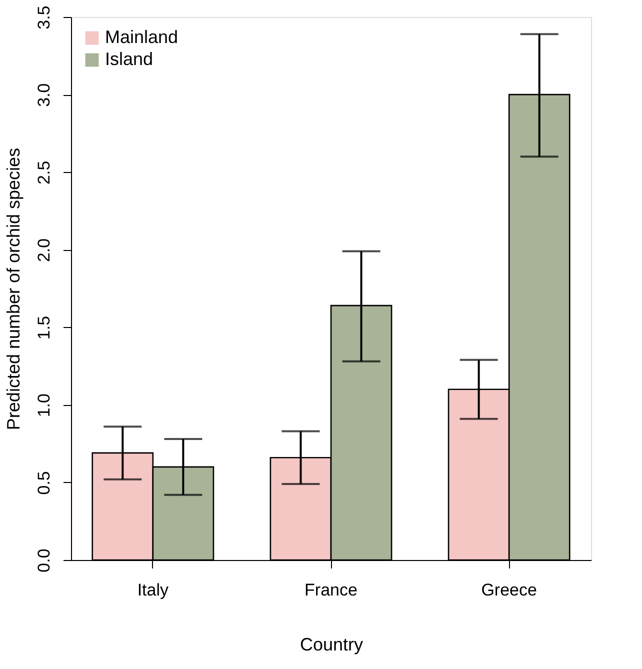 Image resolution: width=642 pixels, height=669 pixels. I want to click on x-tick-label: Greece, so click(509, 590).